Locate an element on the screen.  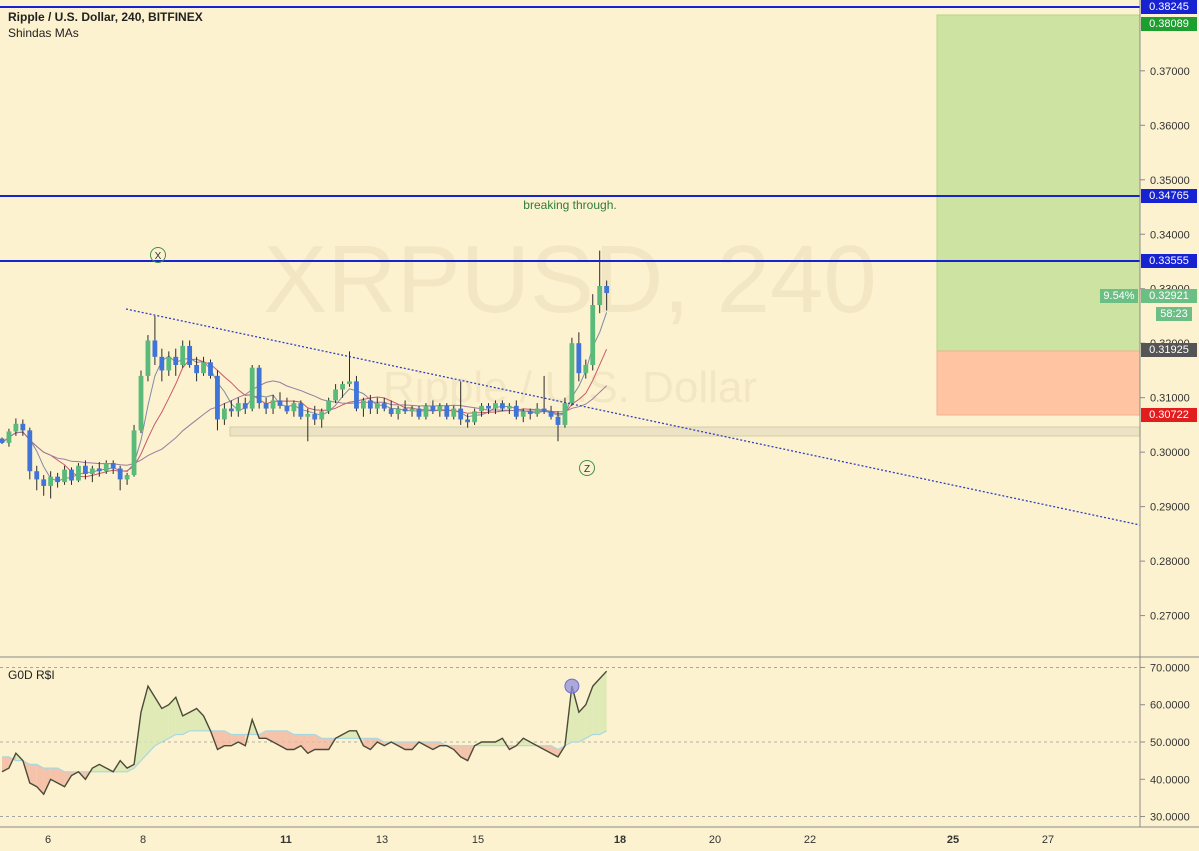
loss-zone is located at coordinates (1038, 383).